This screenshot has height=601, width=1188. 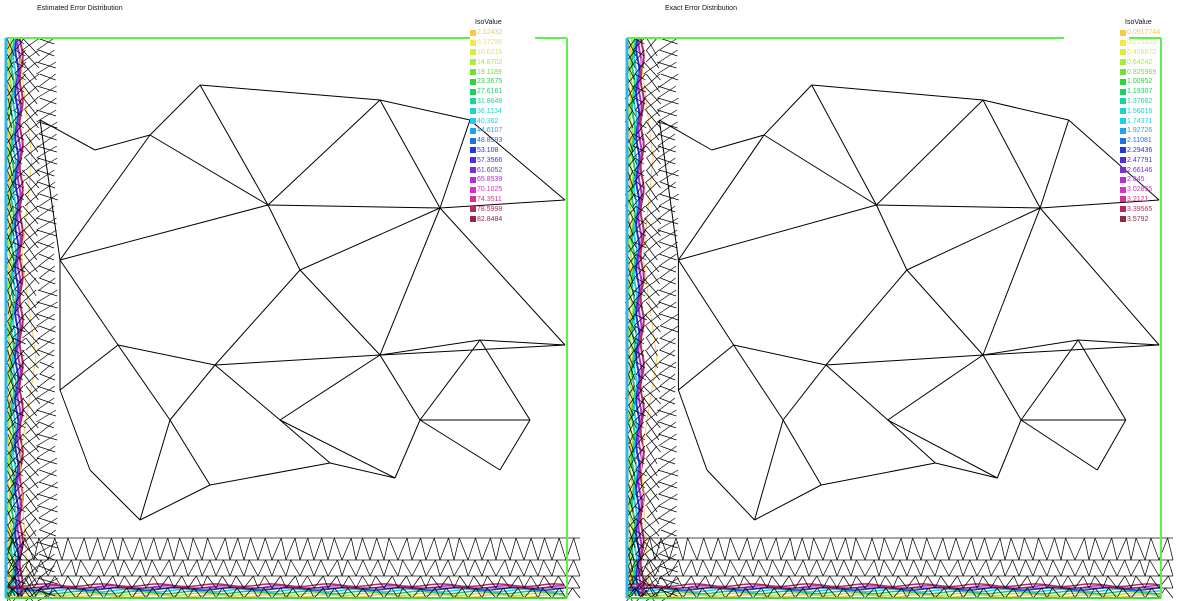 What do you see at coordinates (505, 160) in the screenshot?
I see `legend-item: 57.3566` at bounding box center [505, 160].